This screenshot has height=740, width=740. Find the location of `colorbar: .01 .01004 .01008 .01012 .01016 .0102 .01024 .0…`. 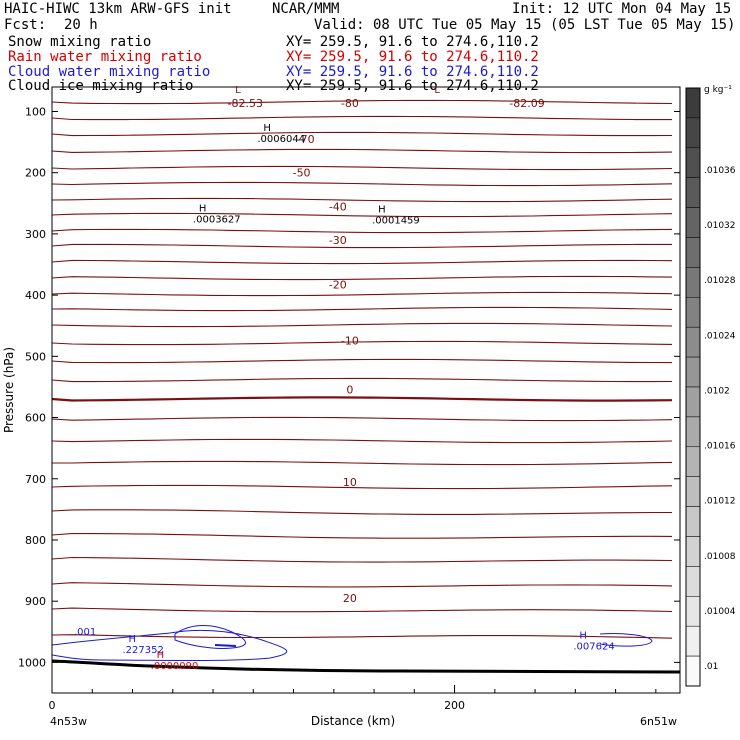

colorbar: .01 .01004 .01008 .01012 .01016 .0102 .01024 .0… is located at coordinates (710, 387).